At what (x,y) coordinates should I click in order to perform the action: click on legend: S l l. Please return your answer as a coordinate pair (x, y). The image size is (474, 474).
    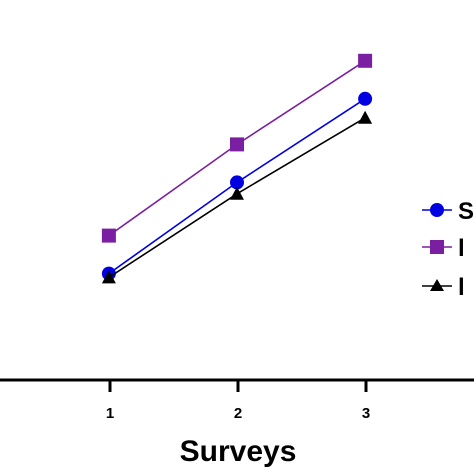
    Looking at the image, I should click on (448, 249).